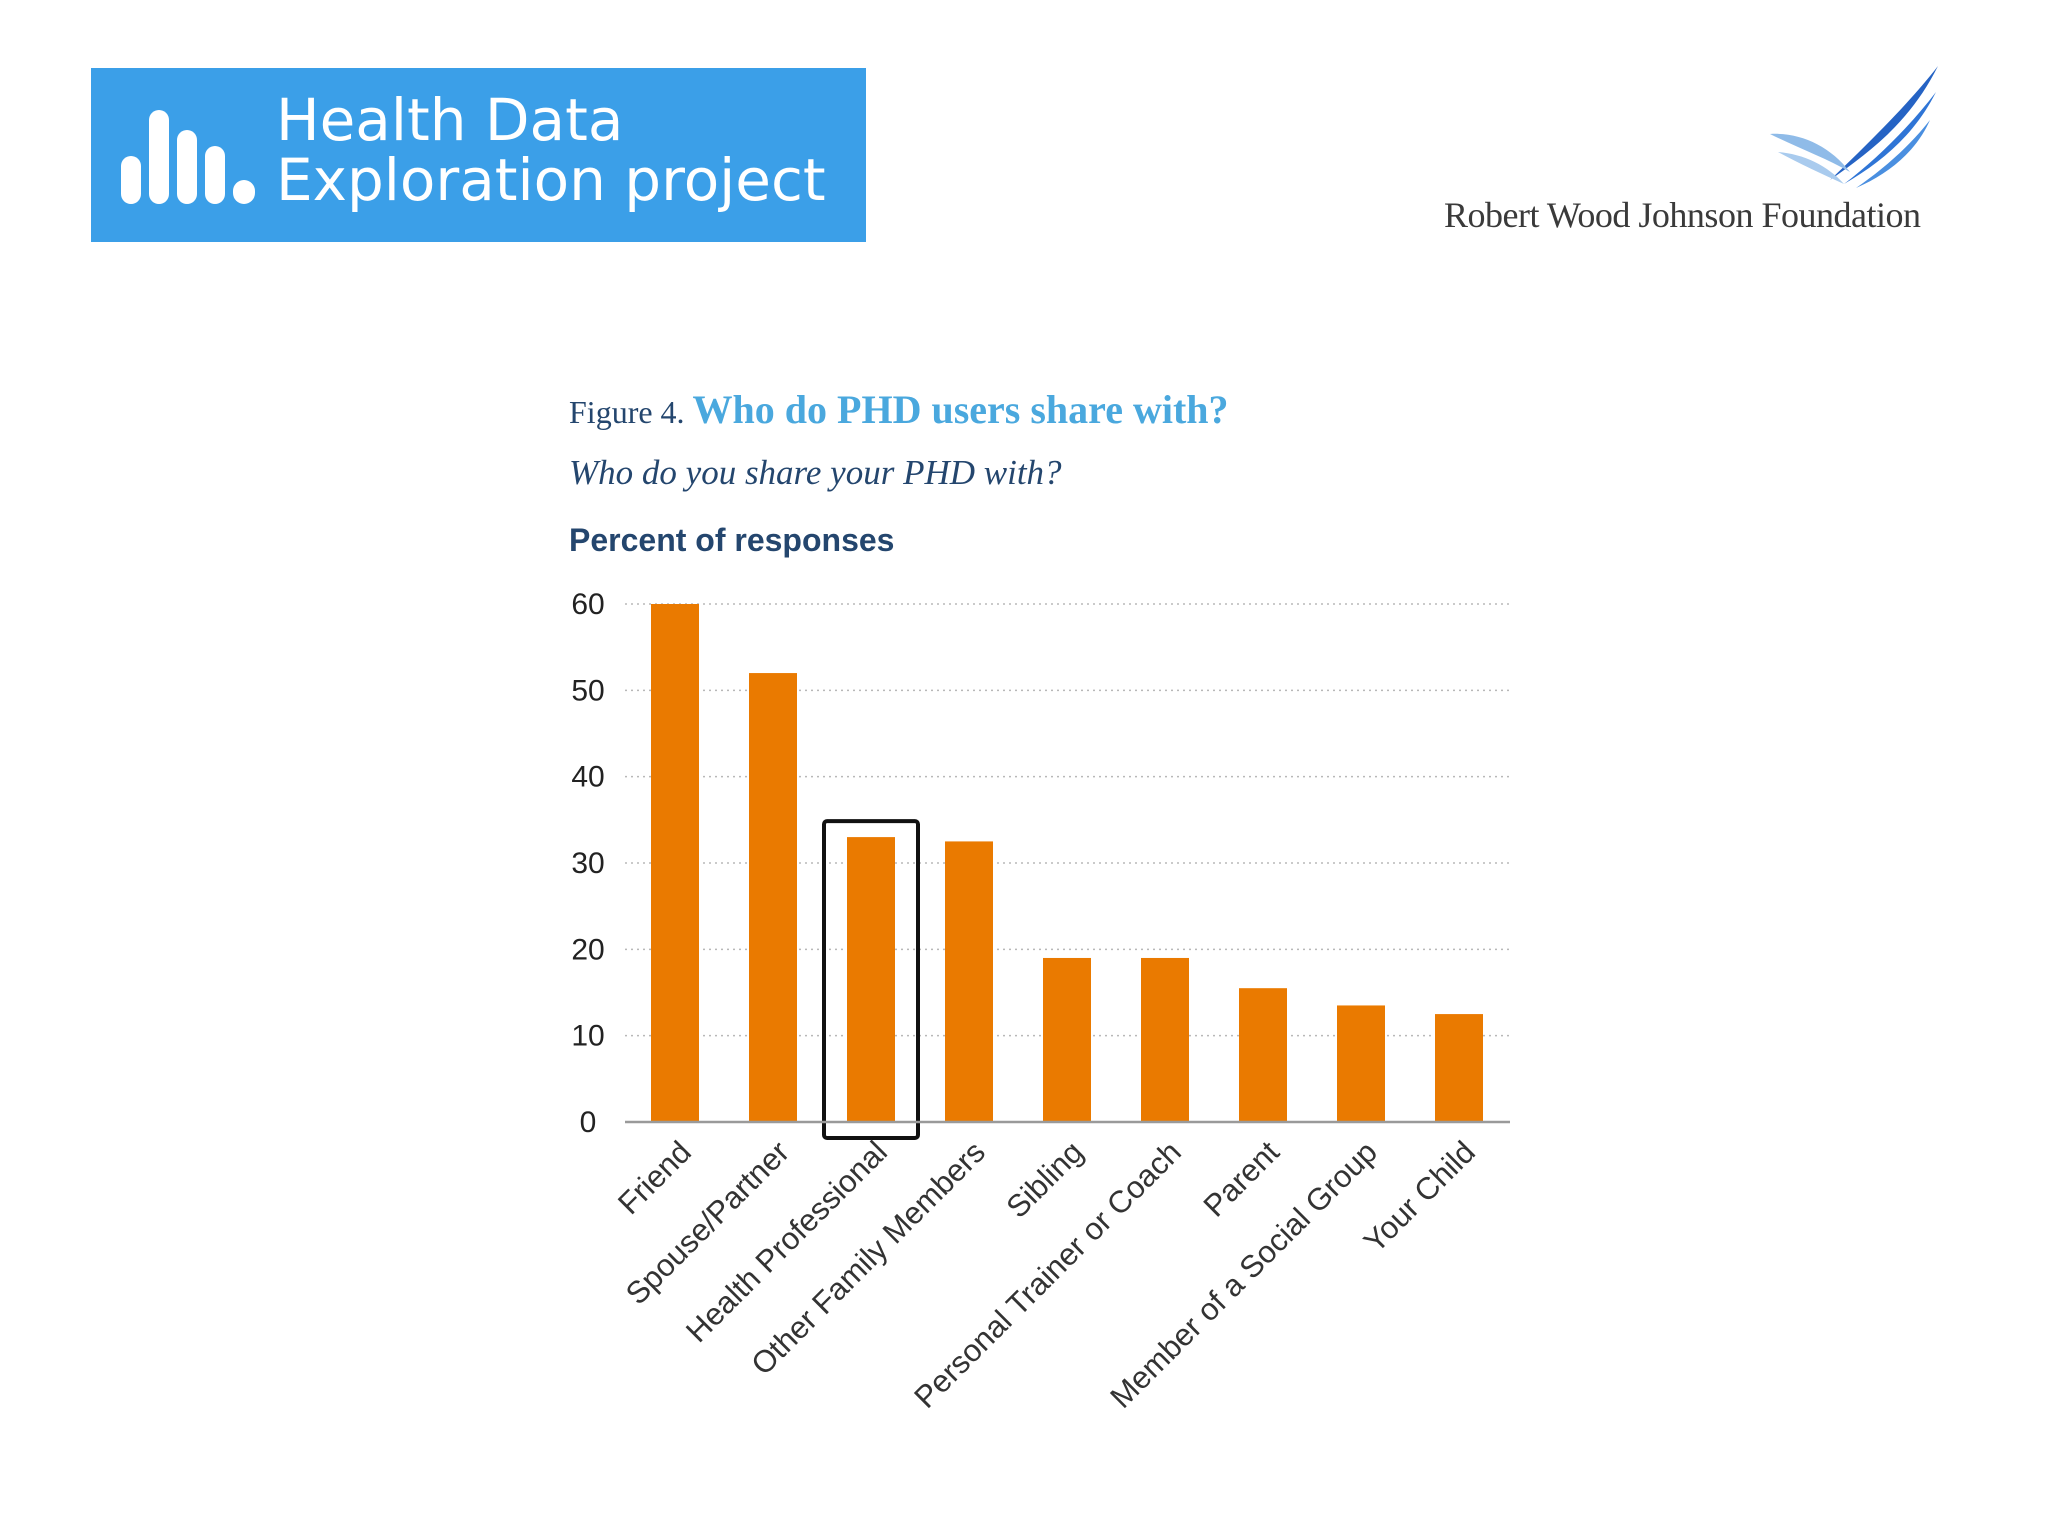  What do you see at coordinates (773, 897) in the screenshot?
I see `bar-spouse-partner` at bounding box center [773, 897].